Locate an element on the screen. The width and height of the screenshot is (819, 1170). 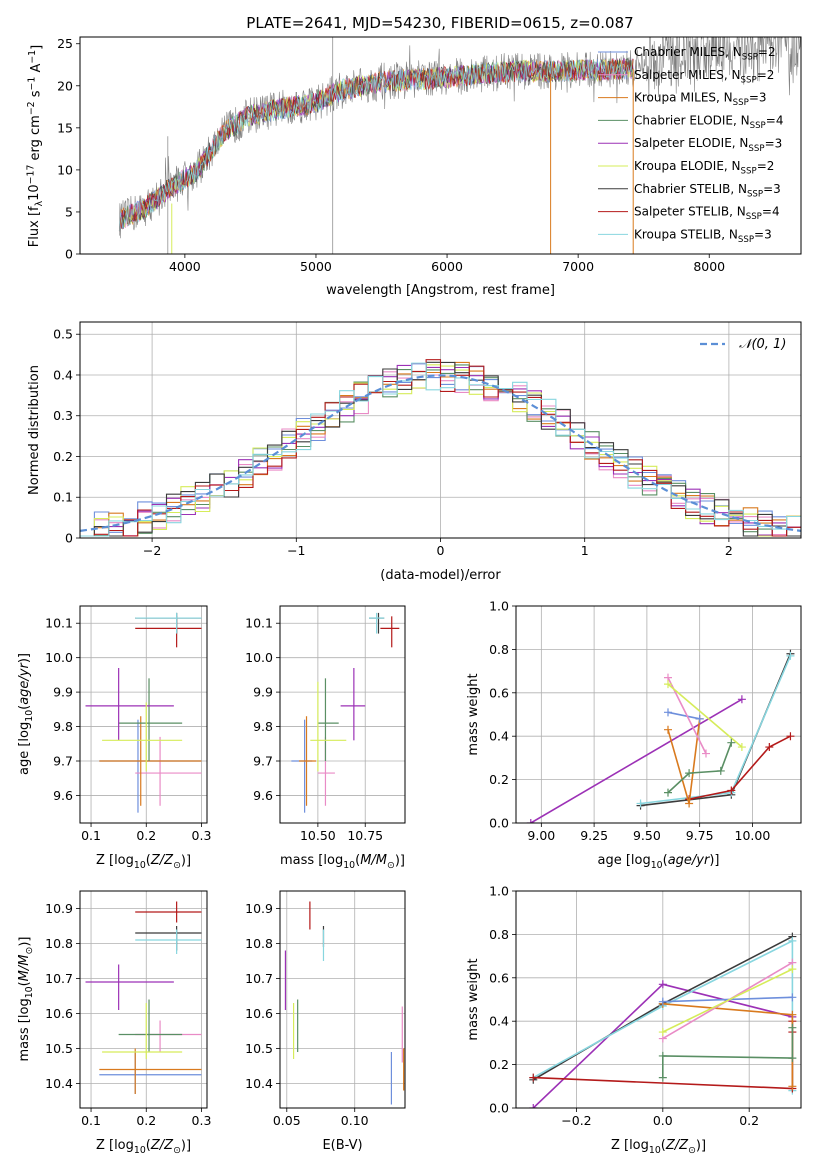
y-tick-label: 9.7 is located at coordinates (263, 761).